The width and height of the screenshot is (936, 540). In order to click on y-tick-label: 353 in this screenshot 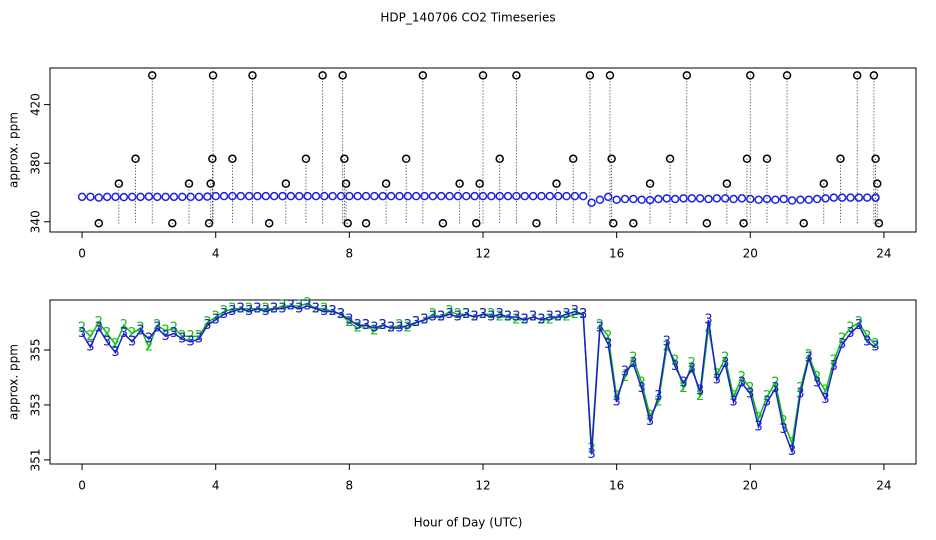, I will do `click(36, 404)`.